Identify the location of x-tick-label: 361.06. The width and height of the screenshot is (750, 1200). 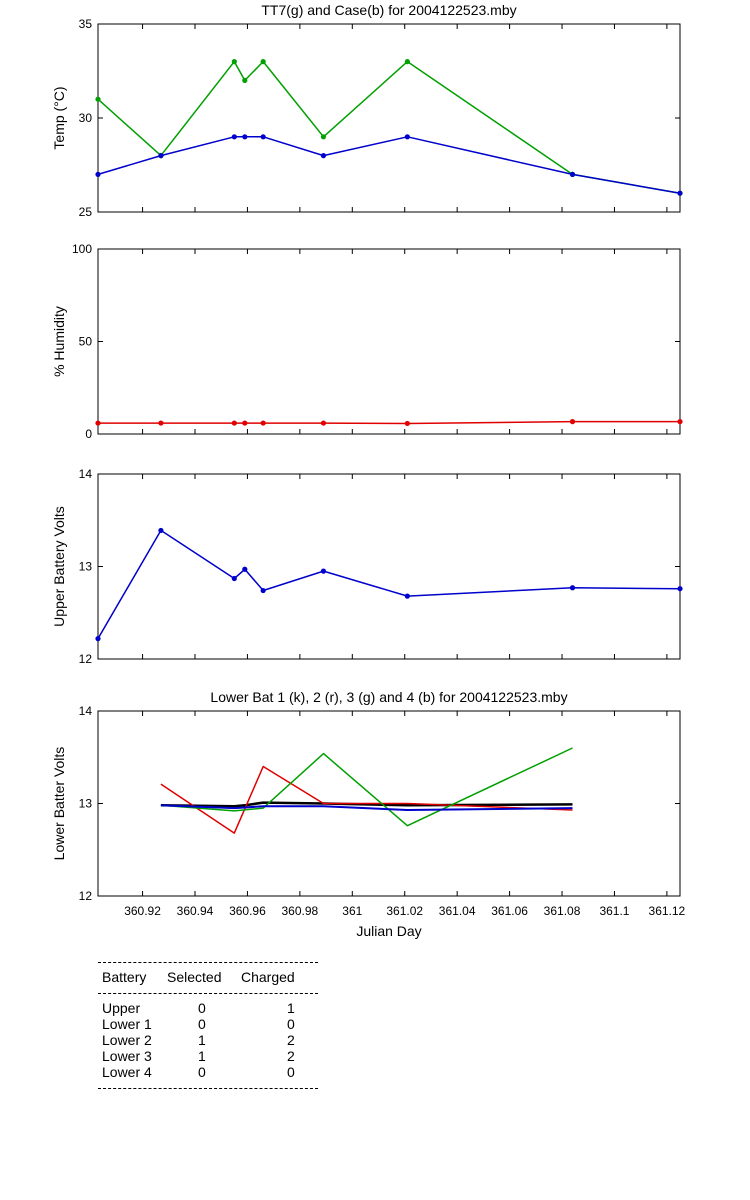
(509, 911).